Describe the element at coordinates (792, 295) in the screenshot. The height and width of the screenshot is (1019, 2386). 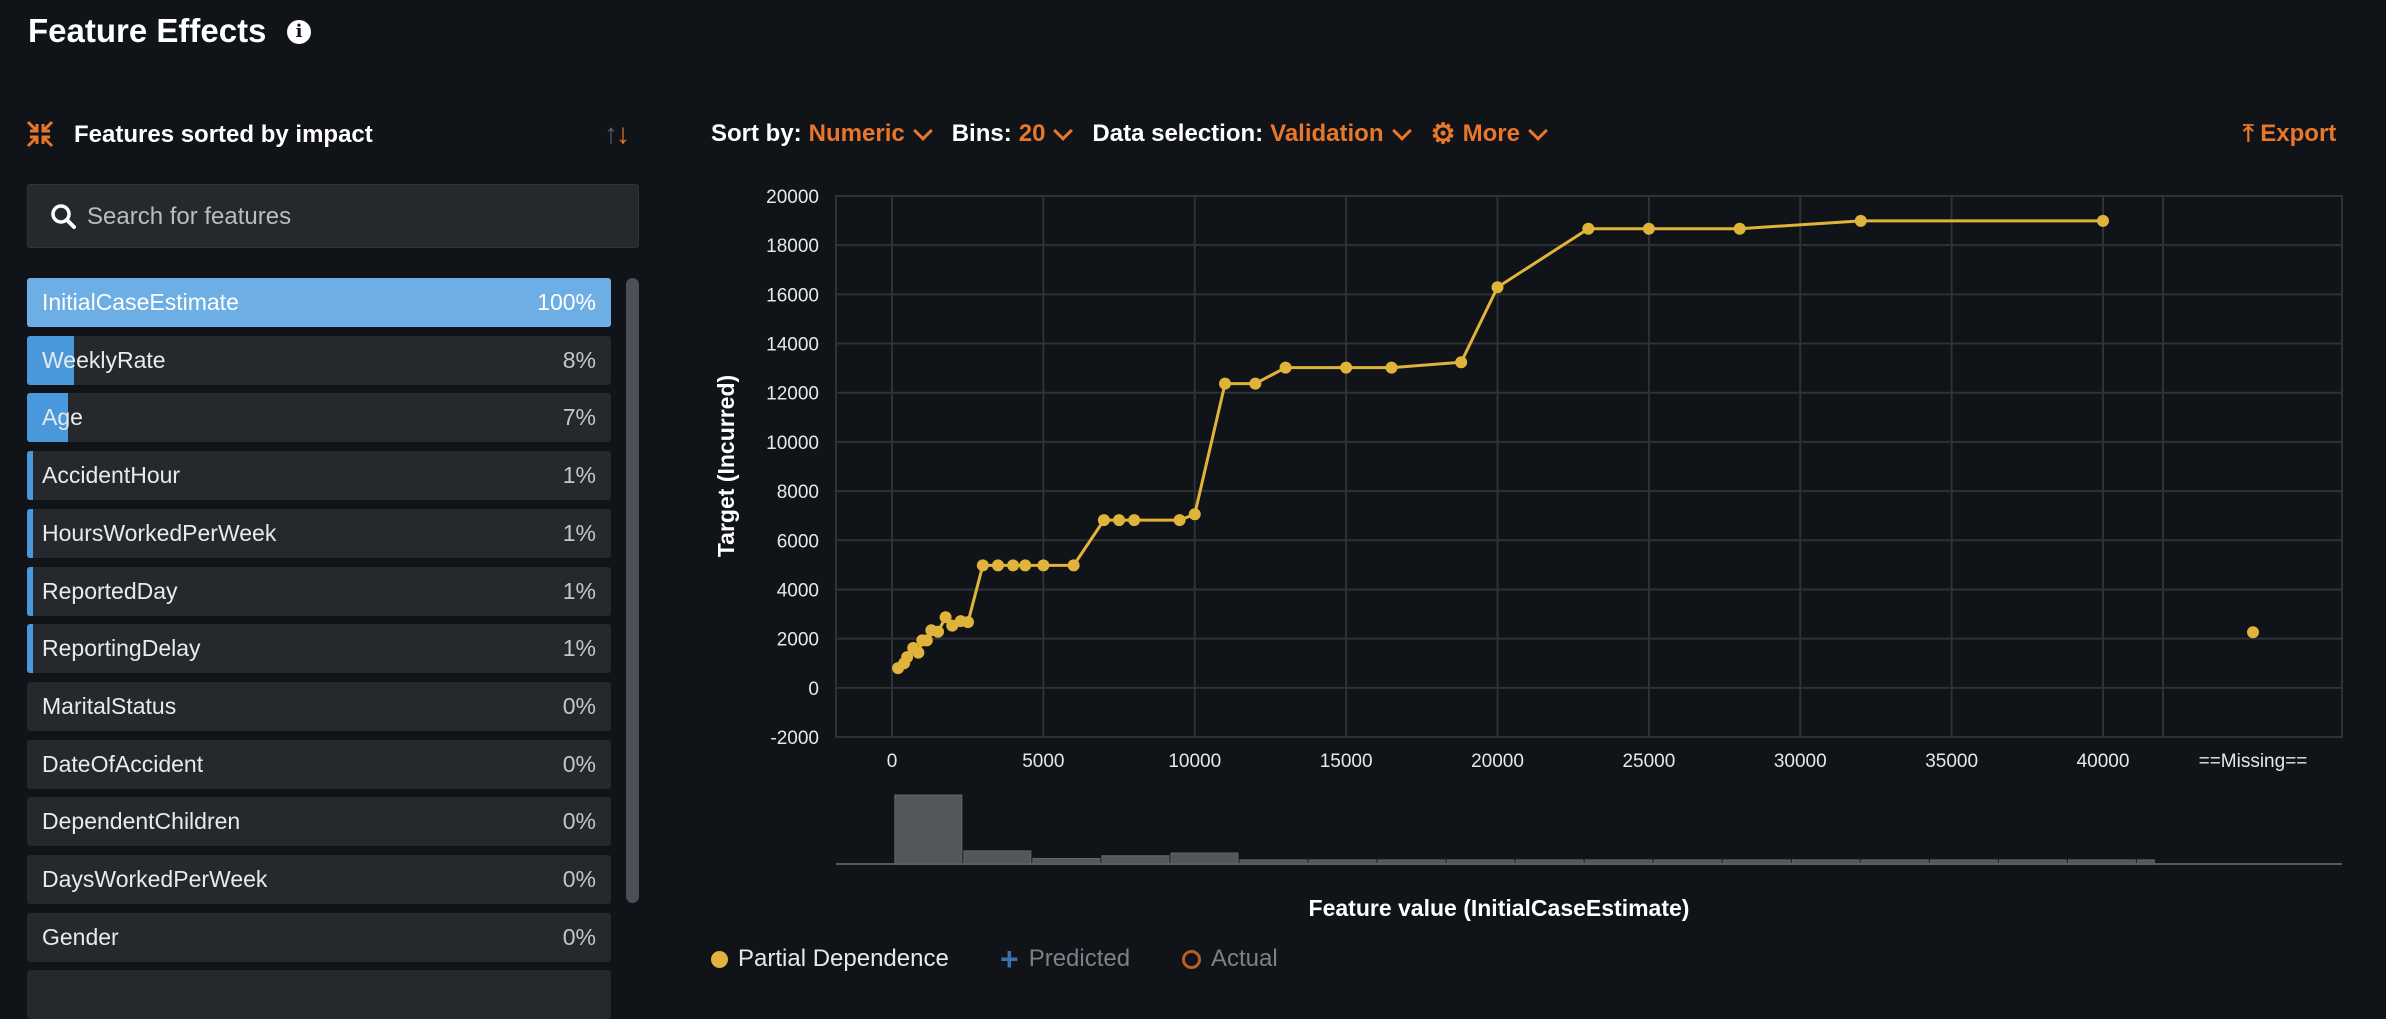
I see `y-tick-label: 16000` at that location.